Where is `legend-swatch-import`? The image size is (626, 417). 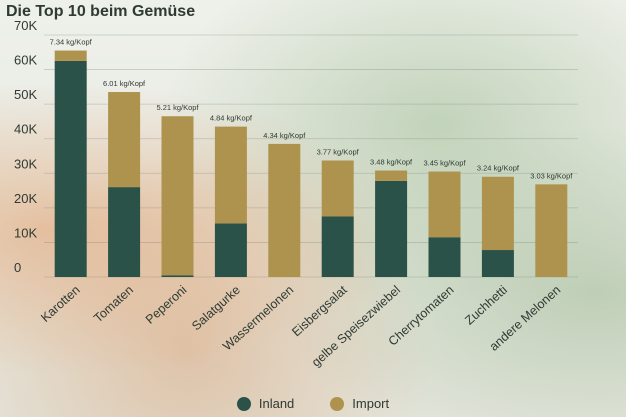
legend-swatch-import is located at coordinates (337, 403).